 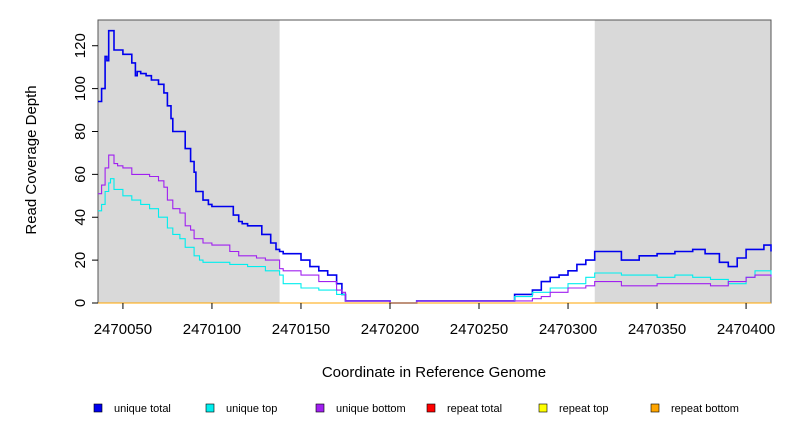 What do you see at coordinates (80, 303) in the screenshot?
I see `y-tick-label: 0` at bounding box center [80, 303].